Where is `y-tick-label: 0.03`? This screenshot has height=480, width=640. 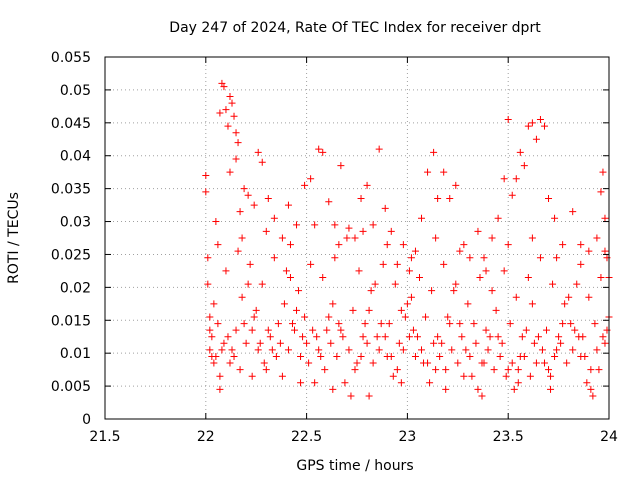 y-tick-label: 0.03 is located at coordinates (75, 223).